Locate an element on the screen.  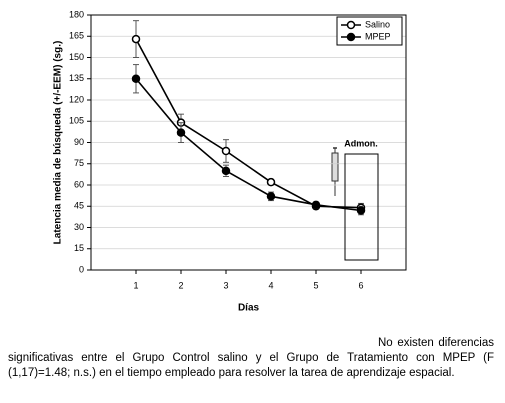
x-tick-label: 5 is located at coordinates (315, 285).